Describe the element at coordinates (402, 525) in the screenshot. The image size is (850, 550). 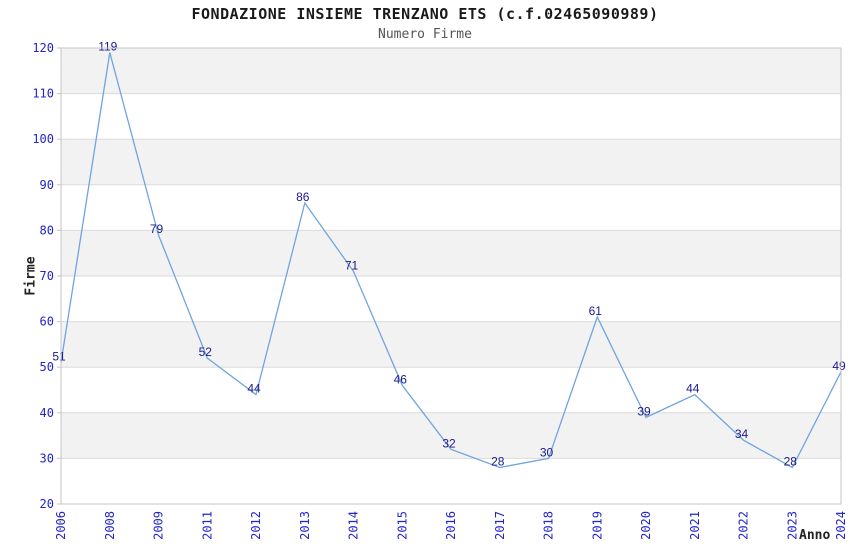
I see `x-tick-label: 2015` at that location.